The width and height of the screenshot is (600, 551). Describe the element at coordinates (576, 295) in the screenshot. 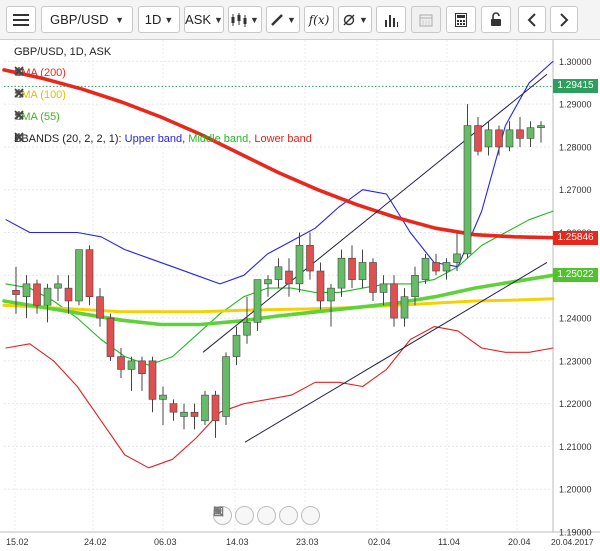

I see `y-axis-area` at that location.